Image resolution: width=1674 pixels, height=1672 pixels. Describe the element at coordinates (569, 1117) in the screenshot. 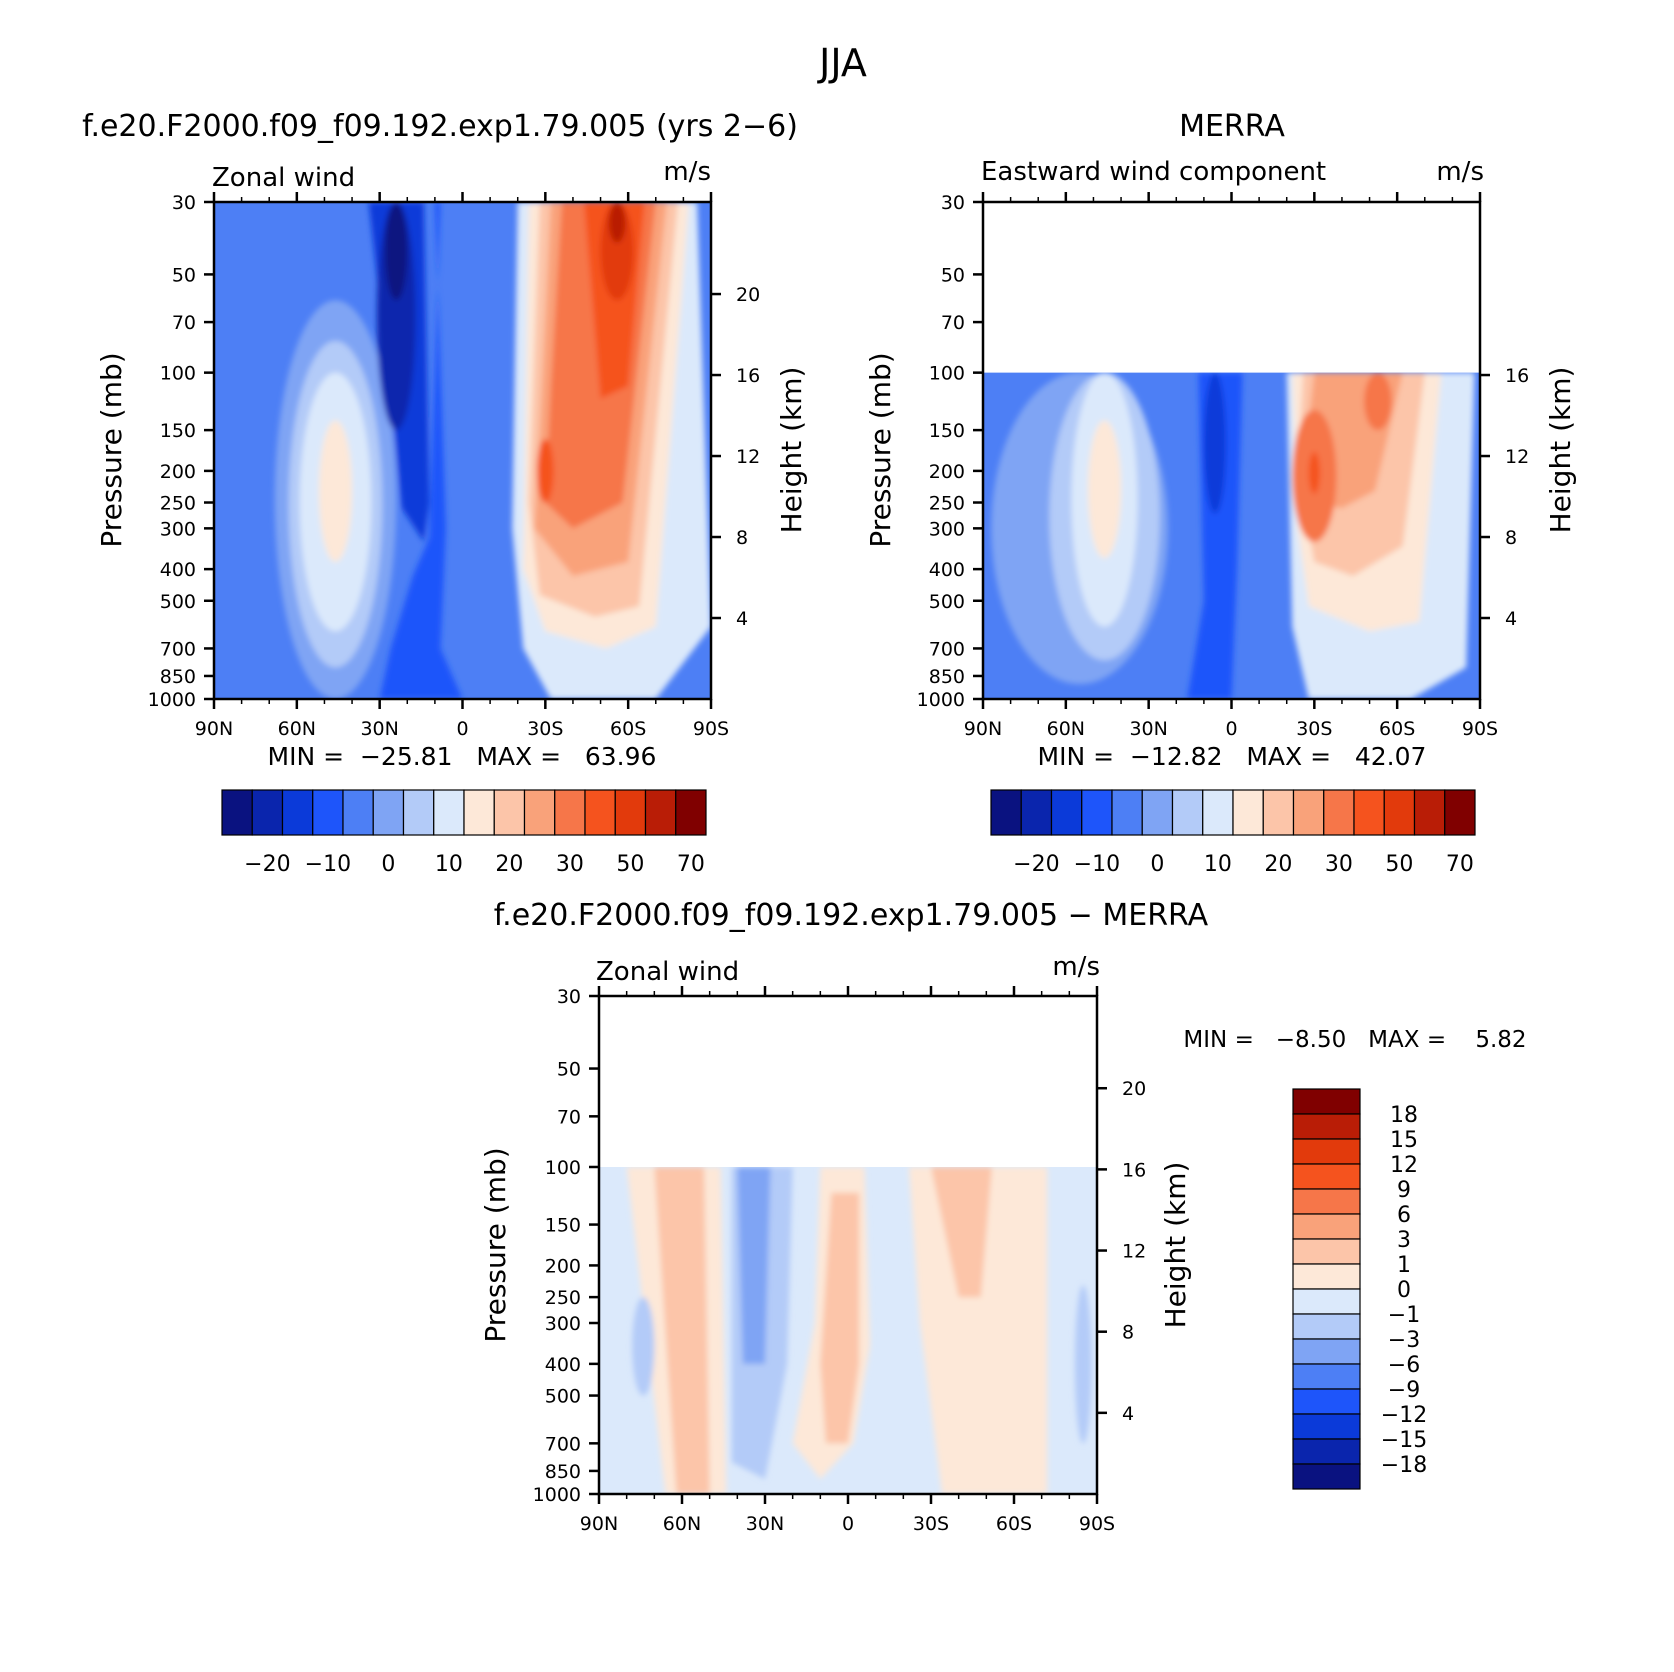

I see `diff-y-tick-label: 70` at that location.